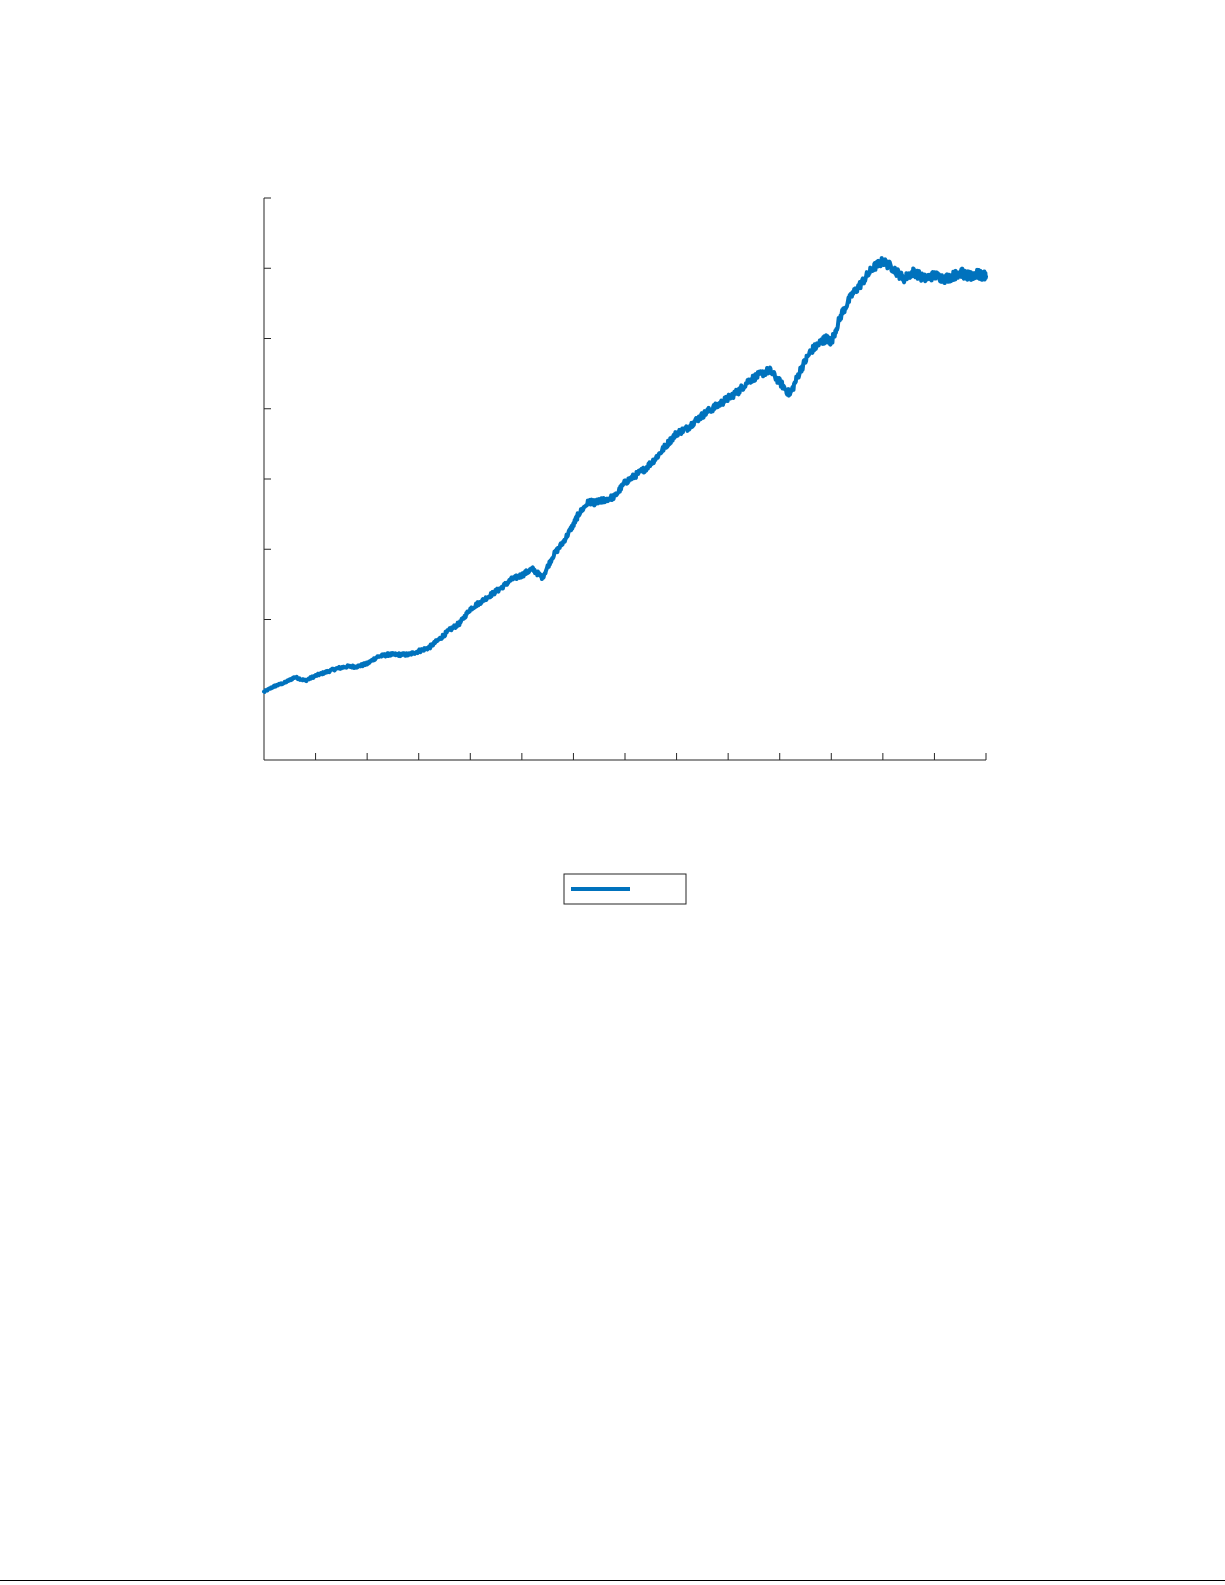 The width and height of the screenshot is (1225, 1585). I want to click on legend, so click(625, 889).